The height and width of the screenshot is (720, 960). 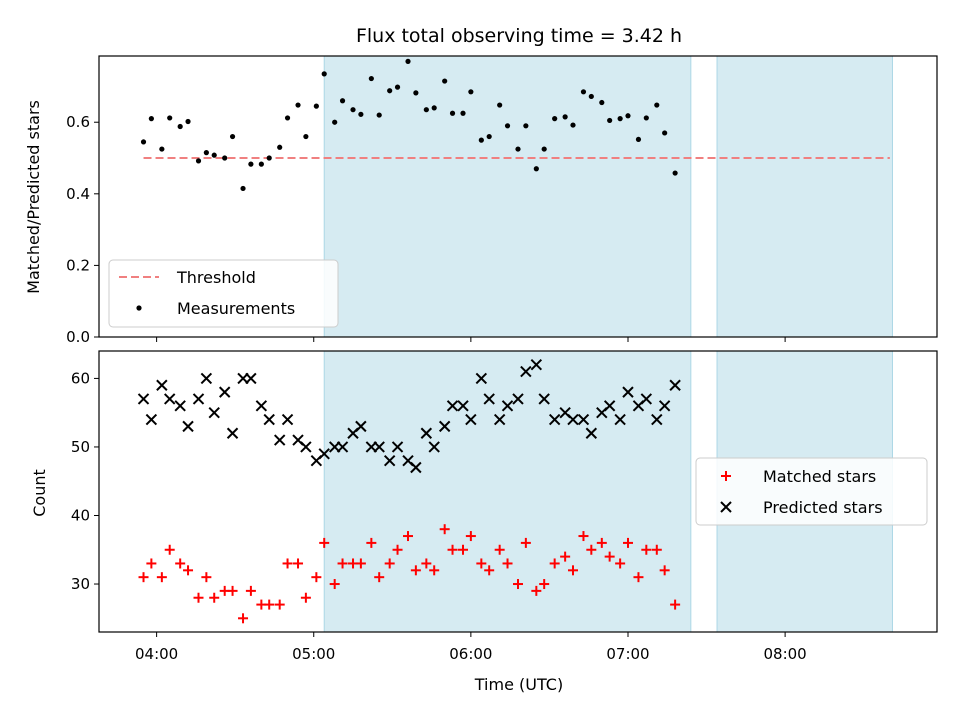 I want to click on legend-measurement-label: Measurements, so click(x=236, y=308).